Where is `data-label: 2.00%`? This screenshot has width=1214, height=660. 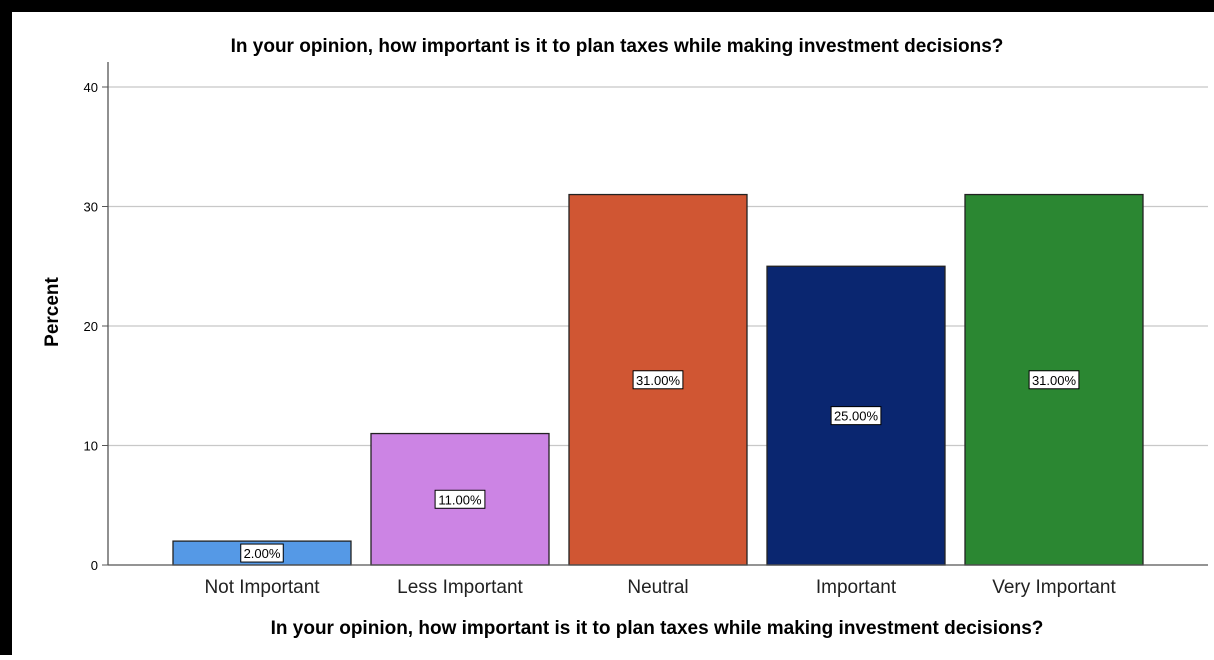
data-label: 2.00% is located at coordinates (262, 553).